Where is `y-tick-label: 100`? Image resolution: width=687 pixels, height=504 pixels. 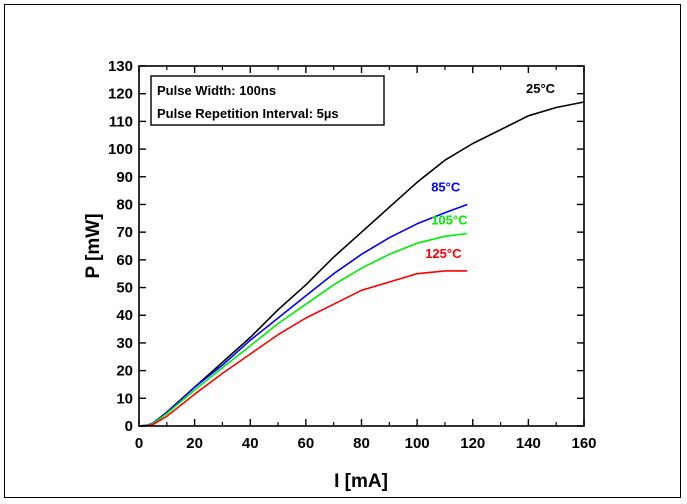 y-tick-label: 100 is located at coordinates (120, 149).